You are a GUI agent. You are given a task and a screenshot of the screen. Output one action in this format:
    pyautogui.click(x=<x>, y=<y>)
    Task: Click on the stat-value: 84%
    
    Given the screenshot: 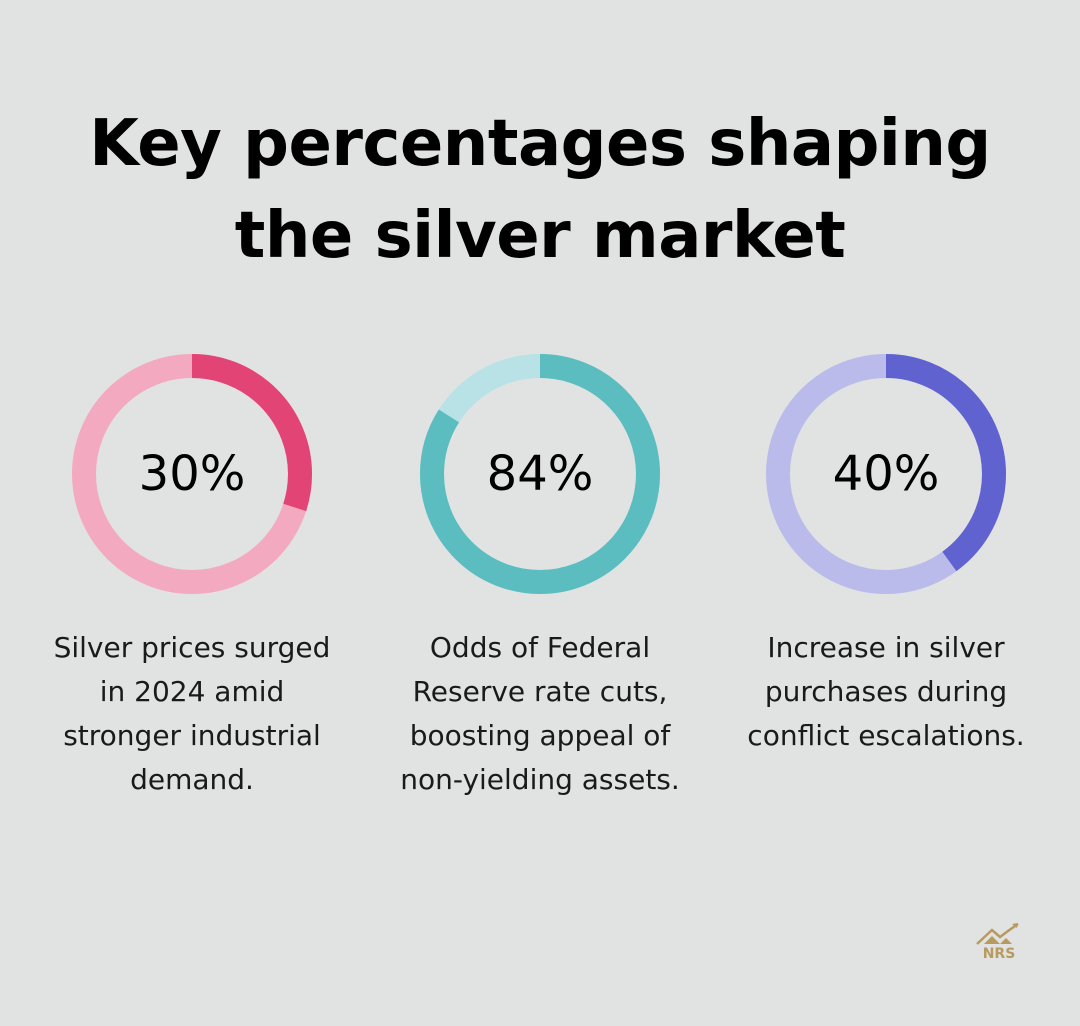 What is the action you would take?
    pyautogui.click(x=540, y=474)
    